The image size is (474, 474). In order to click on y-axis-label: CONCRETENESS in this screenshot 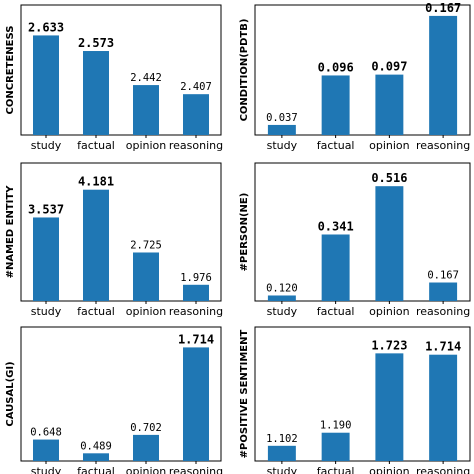, I will do `click(10, 70)`.